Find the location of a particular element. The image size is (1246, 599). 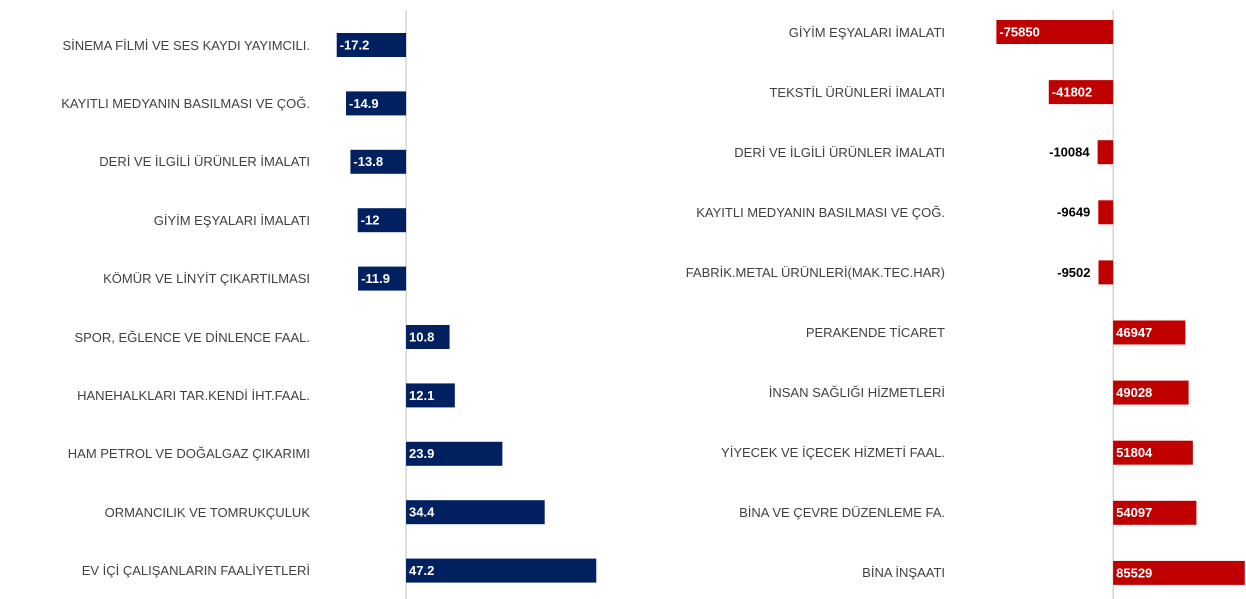

value-label: -13.8 is located at coordinates (368, 161).